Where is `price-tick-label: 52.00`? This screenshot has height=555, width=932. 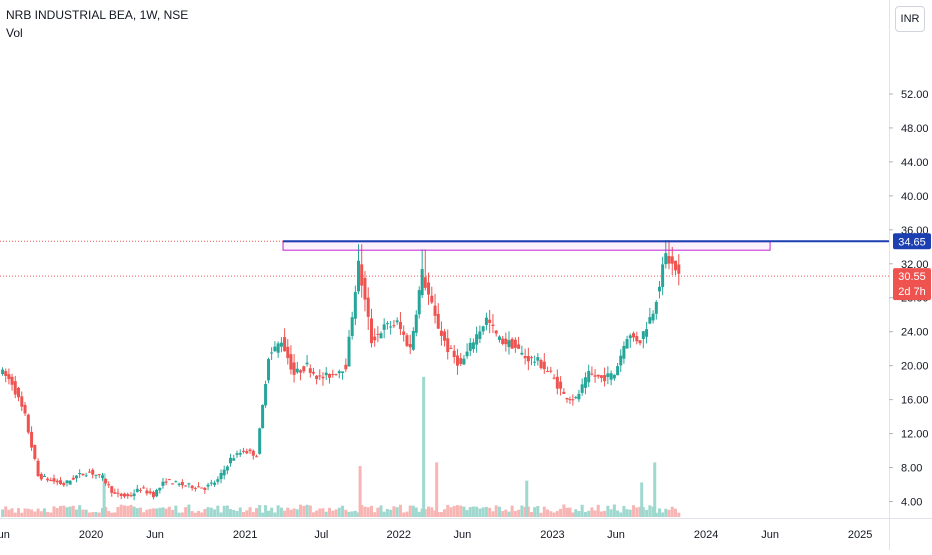
price-tick-label: 52.00 is located at coordinates (915, 95).